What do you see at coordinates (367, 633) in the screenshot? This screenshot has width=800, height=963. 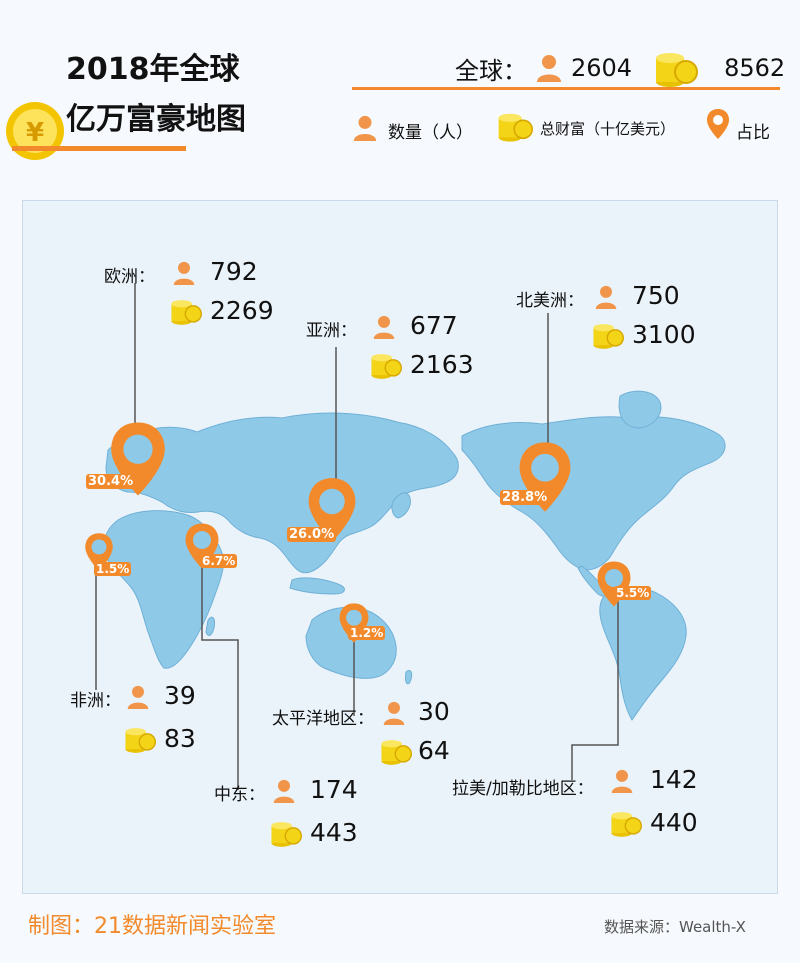 I see `pacific-share: 1.2%` at bounding box center [367, 633].